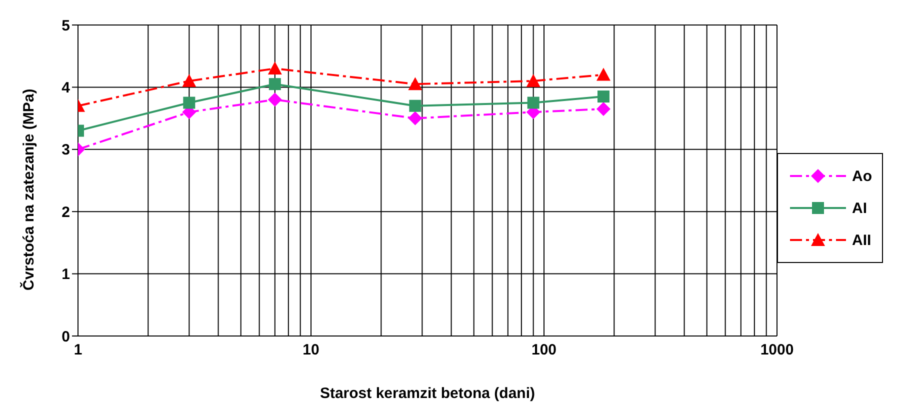 The height and width of the screenshot is (410, 901). I want to click on legend-label: AI, so click(859, 208).